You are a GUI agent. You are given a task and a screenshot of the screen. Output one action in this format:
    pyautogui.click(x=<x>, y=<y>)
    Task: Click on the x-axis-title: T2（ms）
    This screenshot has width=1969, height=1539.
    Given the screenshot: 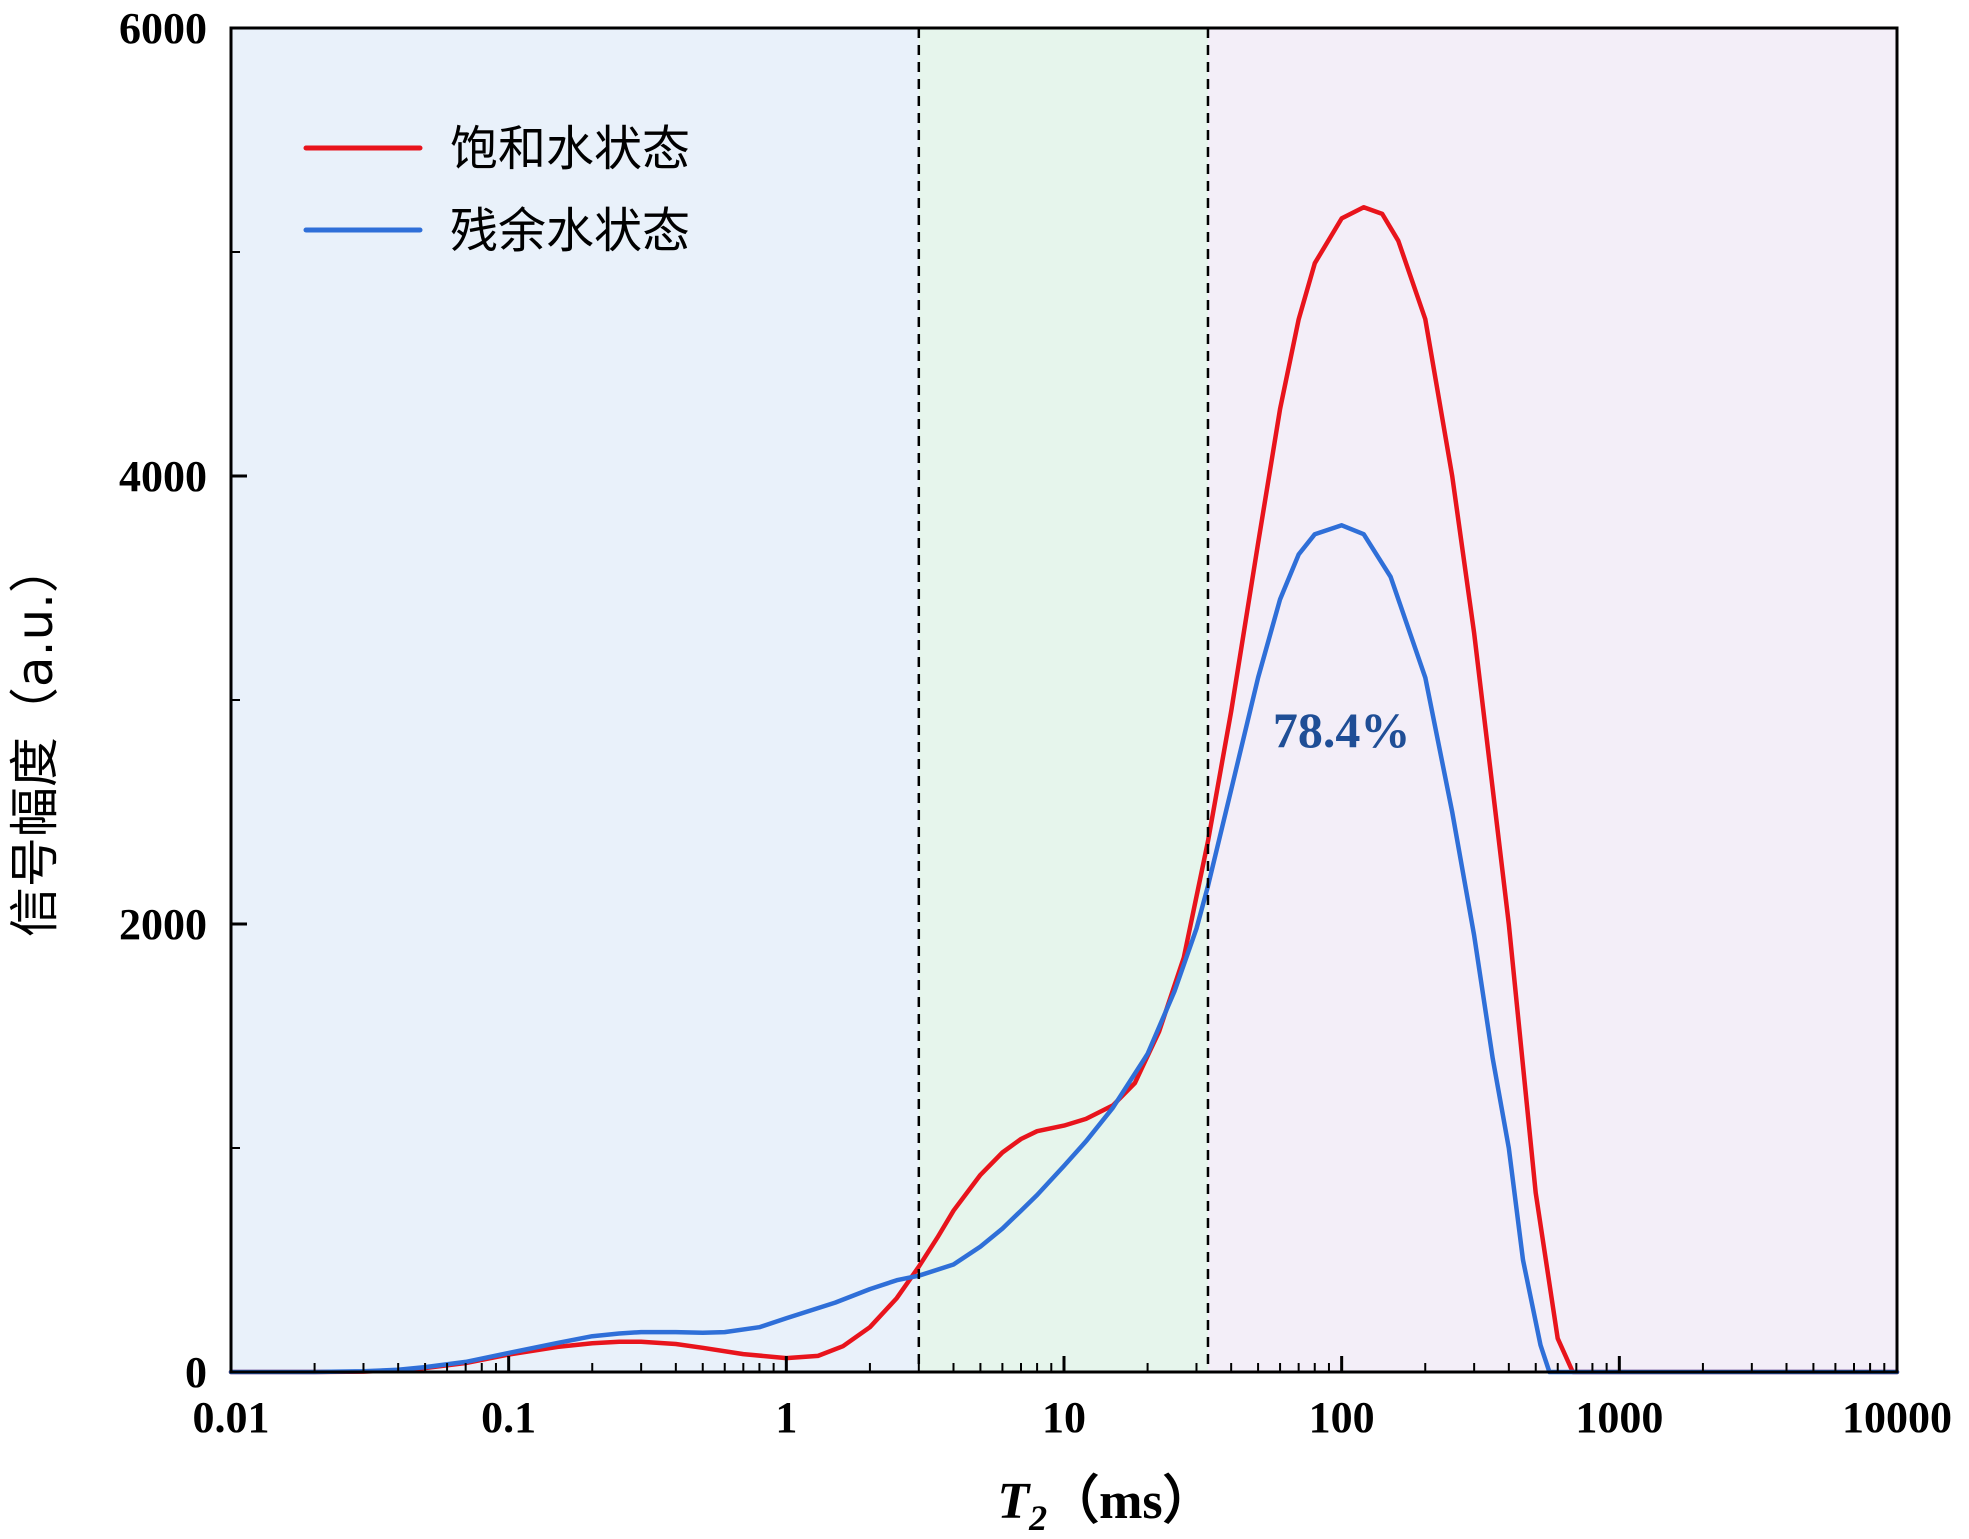 What is the action you would take?
    pyautogui.click(x=1105, y=1505)
    